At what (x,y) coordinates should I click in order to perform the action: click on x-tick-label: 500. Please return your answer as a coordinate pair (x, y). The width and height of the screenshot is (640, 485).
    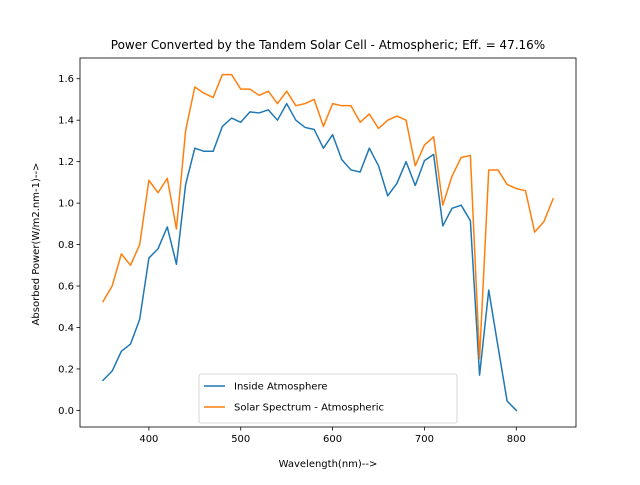
    Looking at the image, I should click on (240, 439).